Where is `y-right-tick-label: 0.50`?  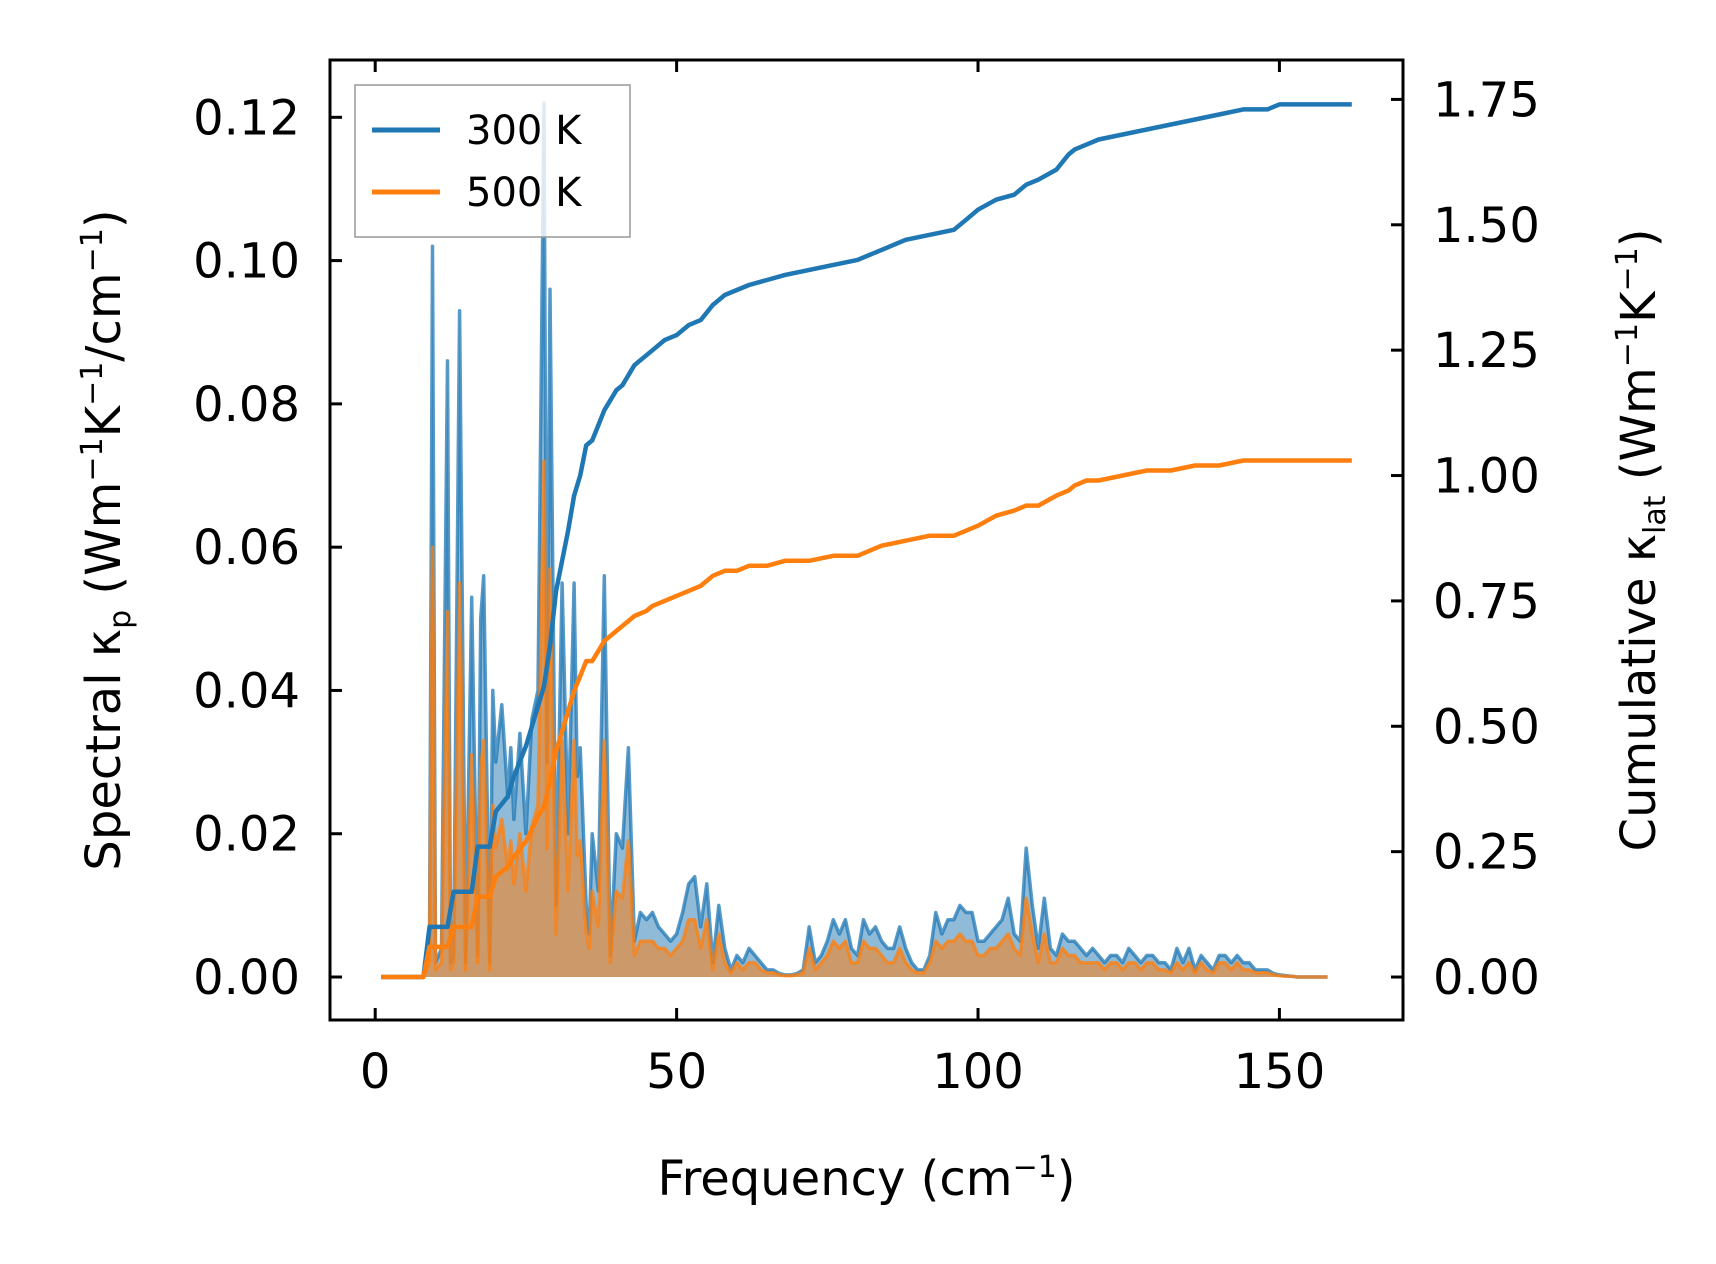 y-right-tick-label: 0.50 is located at coordinates (1486, 727).